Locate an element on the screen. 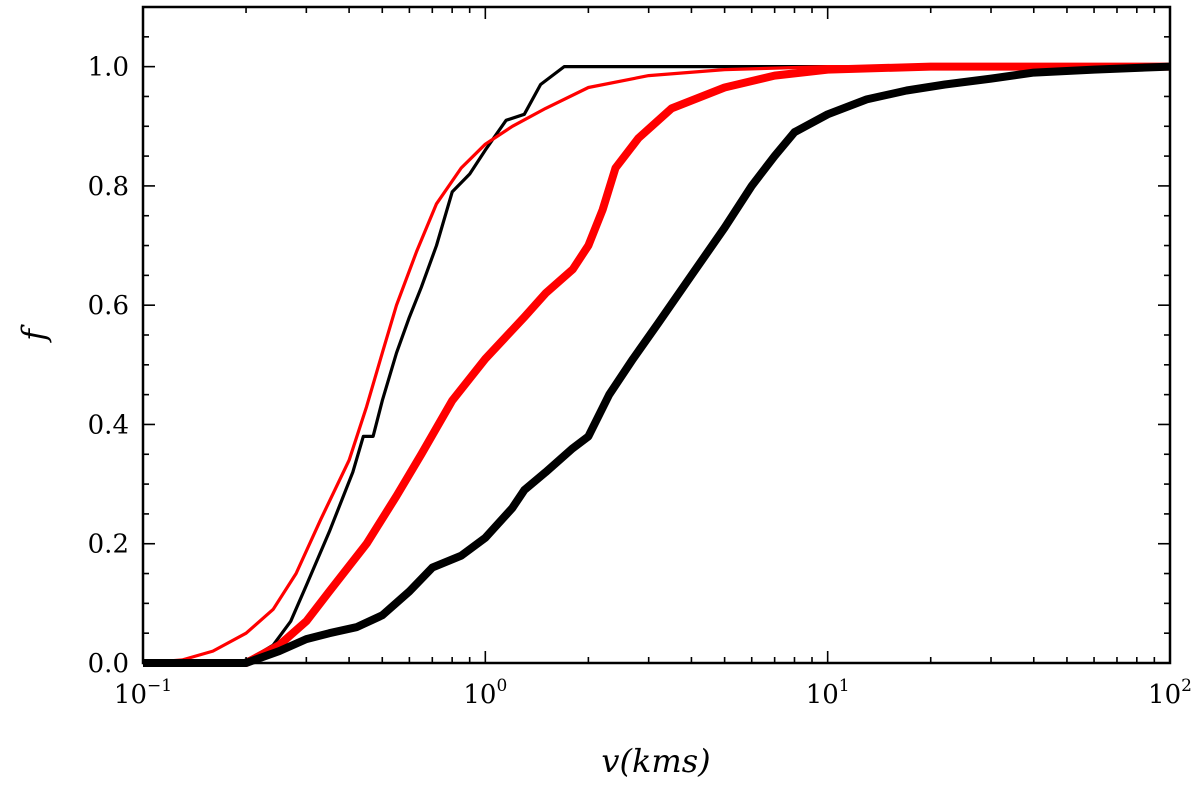  y-tick-label: 0.8 is located at coordinates (108, 187).